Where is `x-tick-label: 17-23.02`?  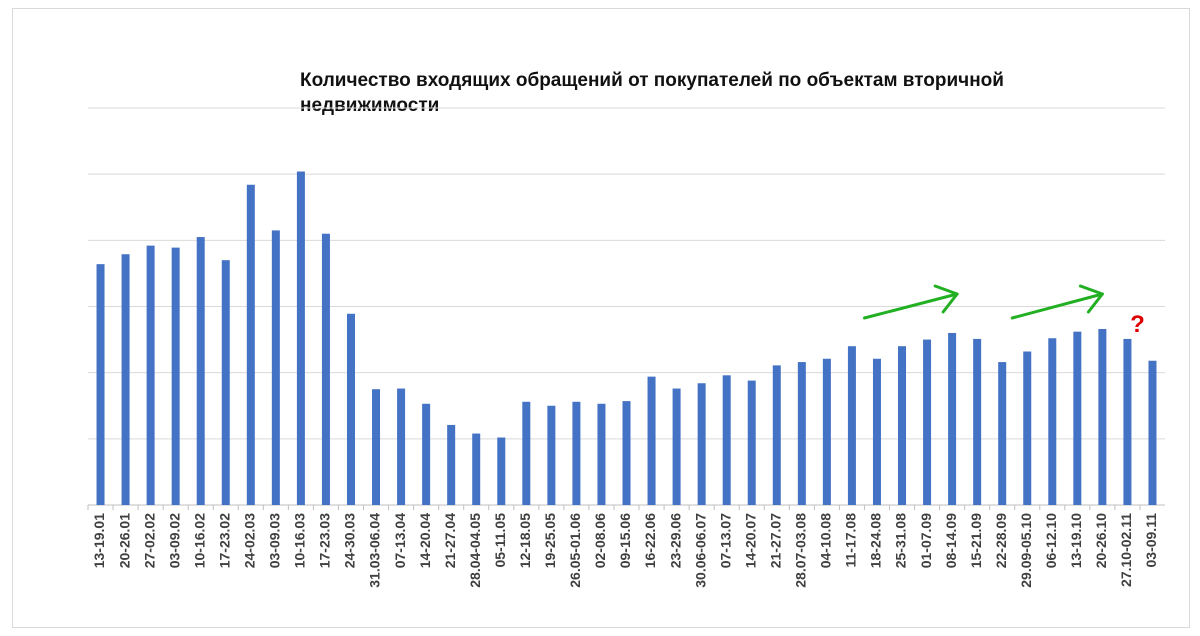
x-tick-label: 17-23.02 is located at coordinates (224, 540).